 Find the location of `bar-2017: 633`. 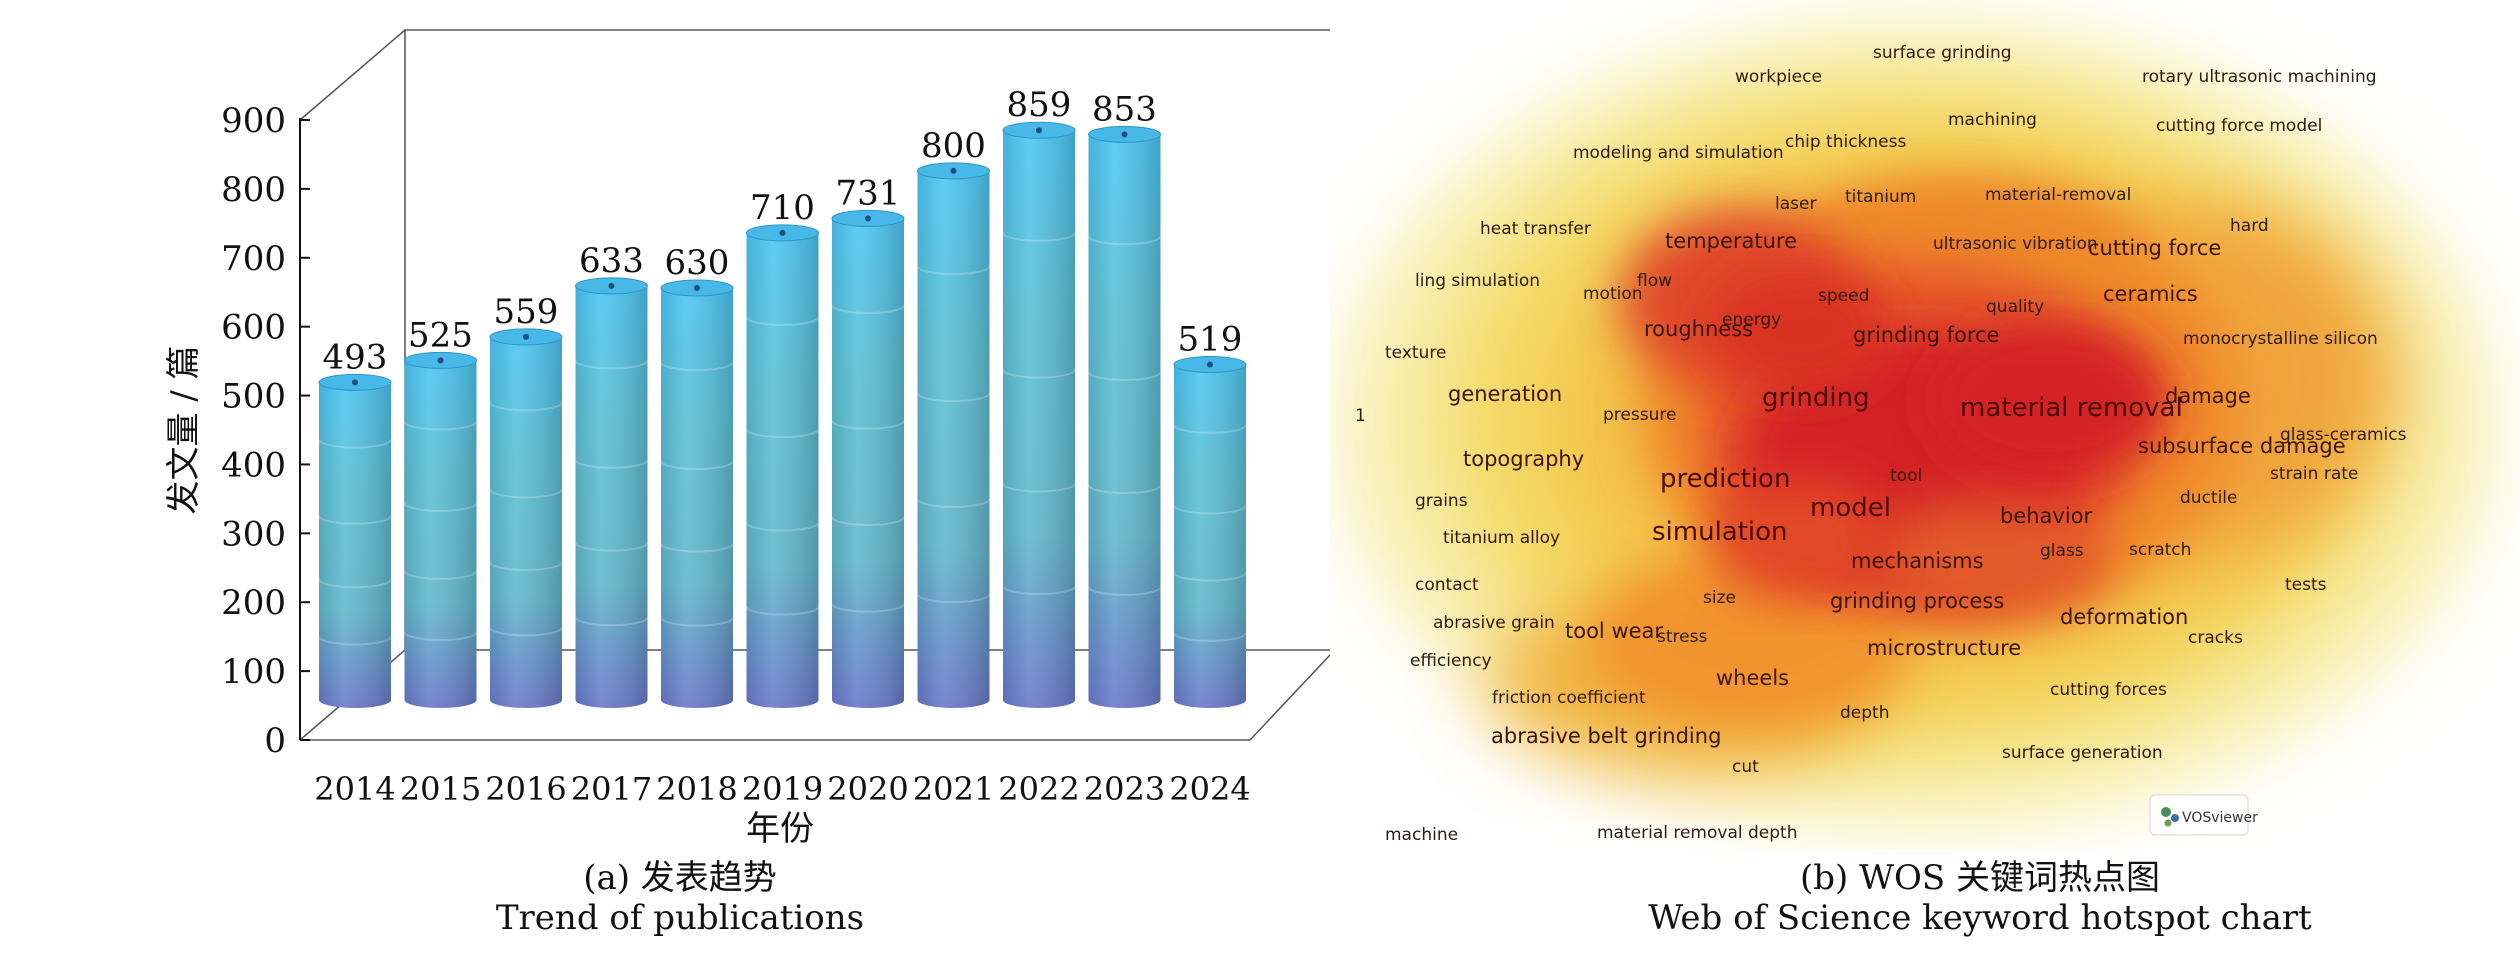

bar-2017: 633 is located at coordinates (611, 474).